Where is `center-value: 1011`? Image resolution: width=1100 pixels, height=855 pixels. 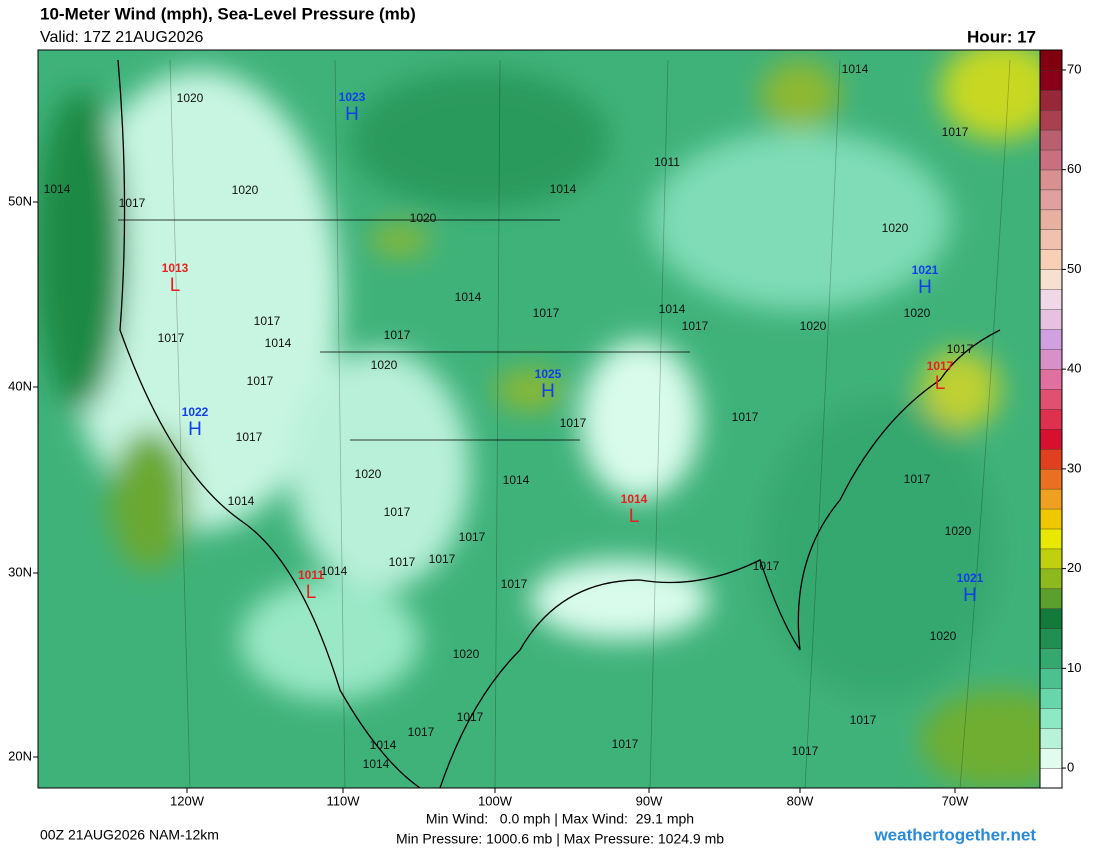 center-value: 1011 is located at coordinates (311, 575).